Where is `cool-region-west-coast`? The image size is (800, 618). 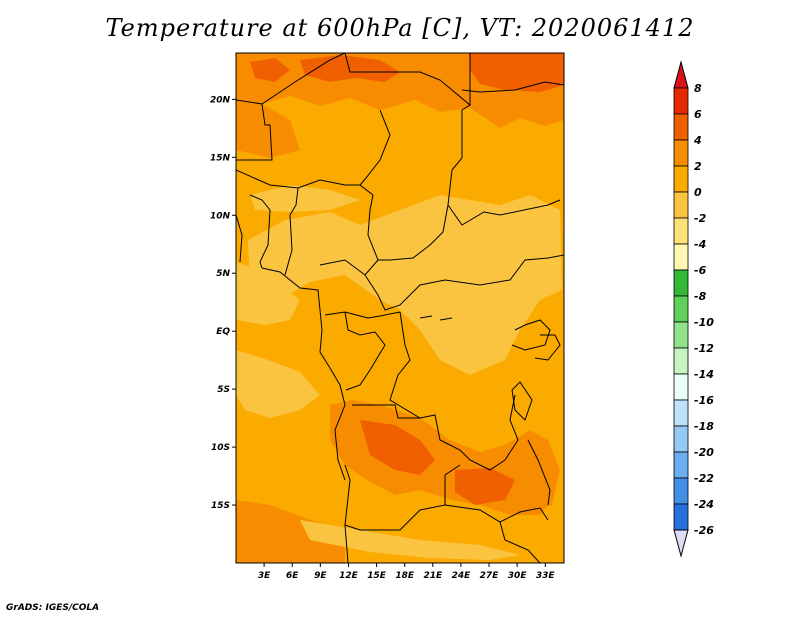
cool-region-west-coast is located at coordinates (268, 293).